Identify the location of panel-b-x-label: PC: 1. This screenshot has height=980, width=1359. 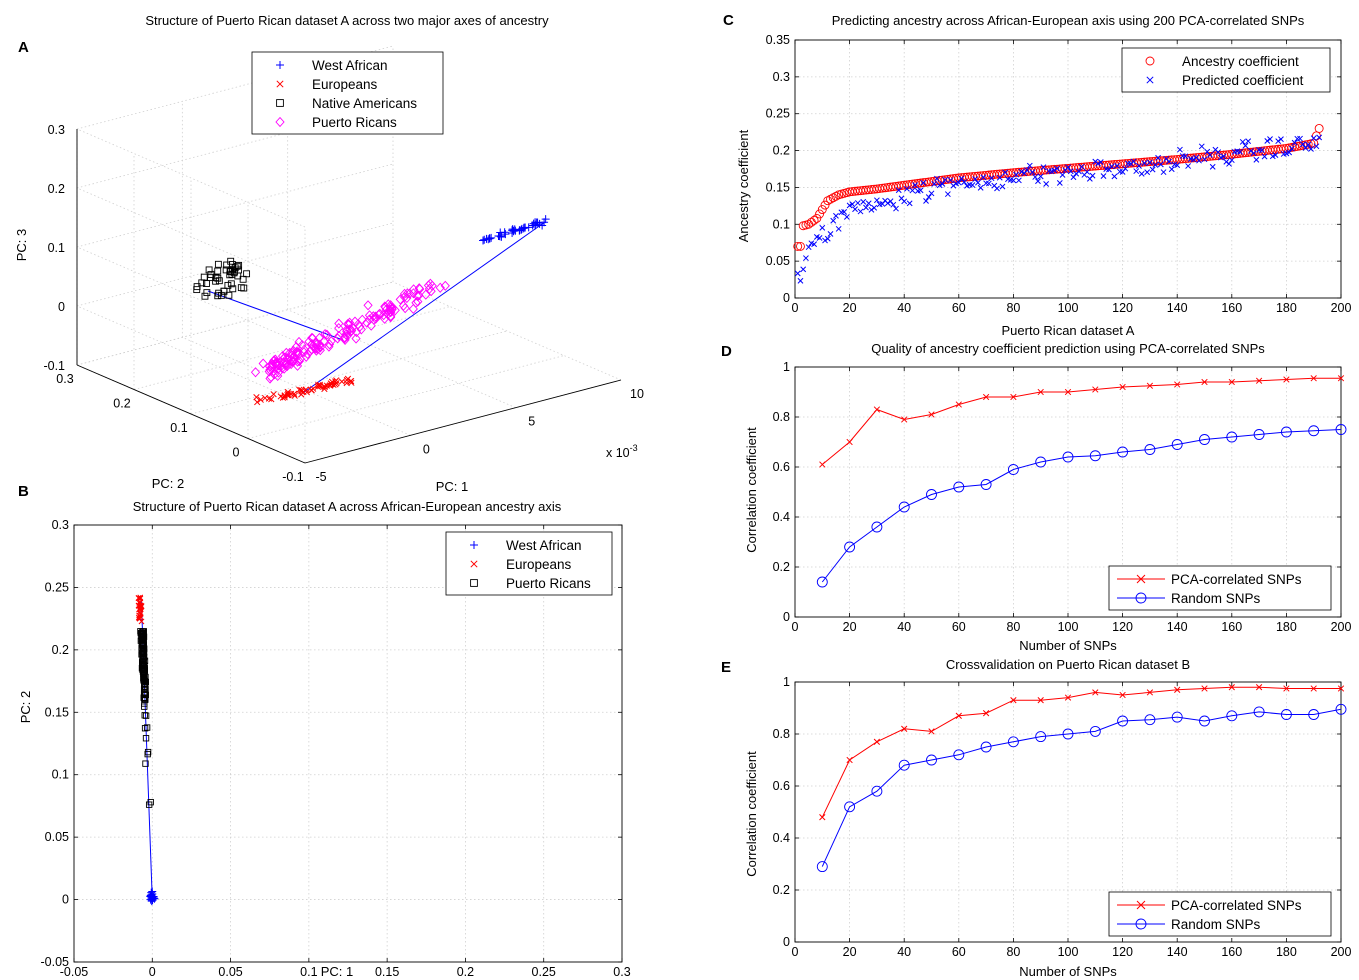
(337, 971).